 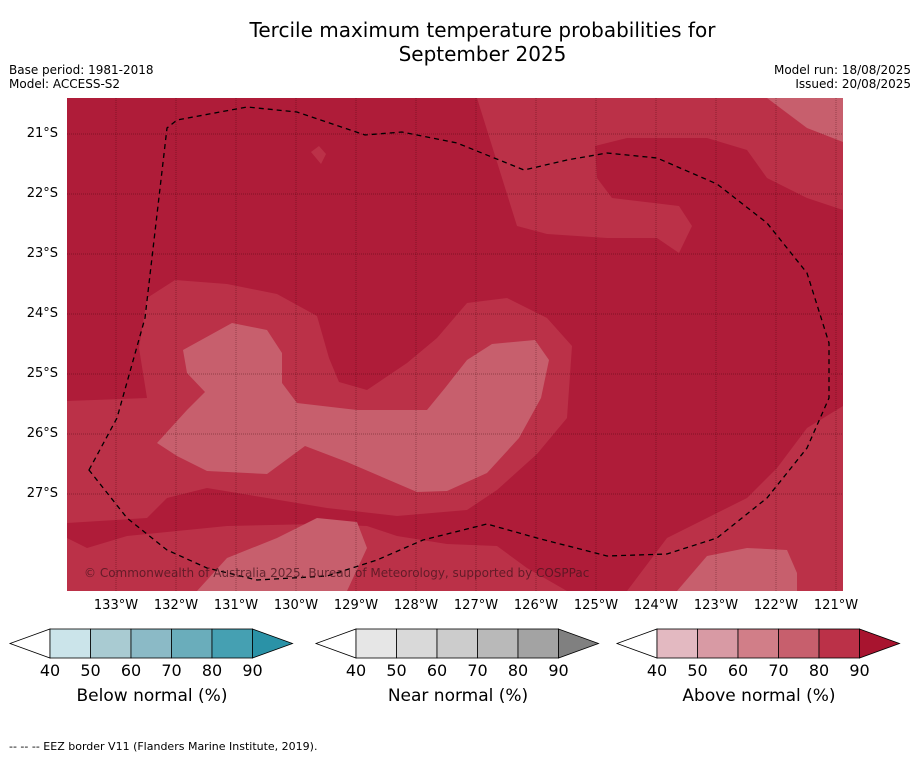 What do you see at coordinates (42, 313) in the screenshot?
I see `latitude-label: 24°S` at bounding box center [42, 313].